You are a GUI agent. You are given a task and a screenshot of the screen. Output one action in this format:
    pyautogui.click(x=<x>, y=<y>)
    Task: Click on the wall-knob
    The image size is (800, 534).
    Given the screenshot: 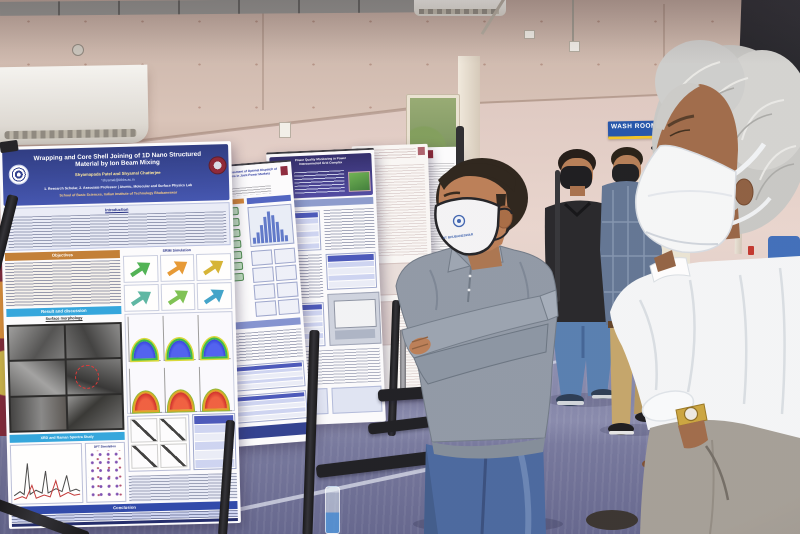 What is the action you would take?
    pyautogui.click(x=78, y=50)
    